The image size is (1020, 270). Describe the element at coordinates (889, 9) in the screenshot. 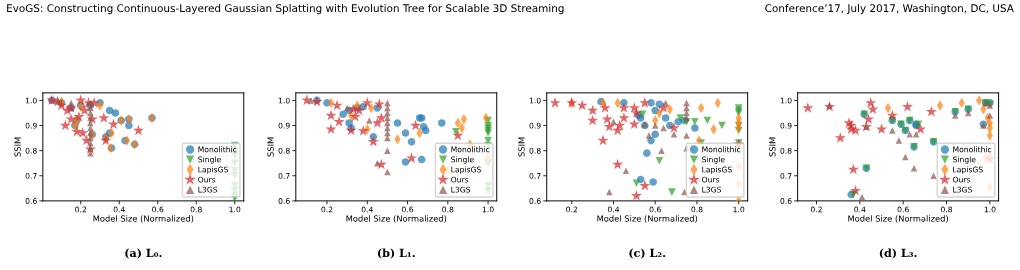

I see `text: Conference’17, July 2017, Washington, DC, USA` at that location.